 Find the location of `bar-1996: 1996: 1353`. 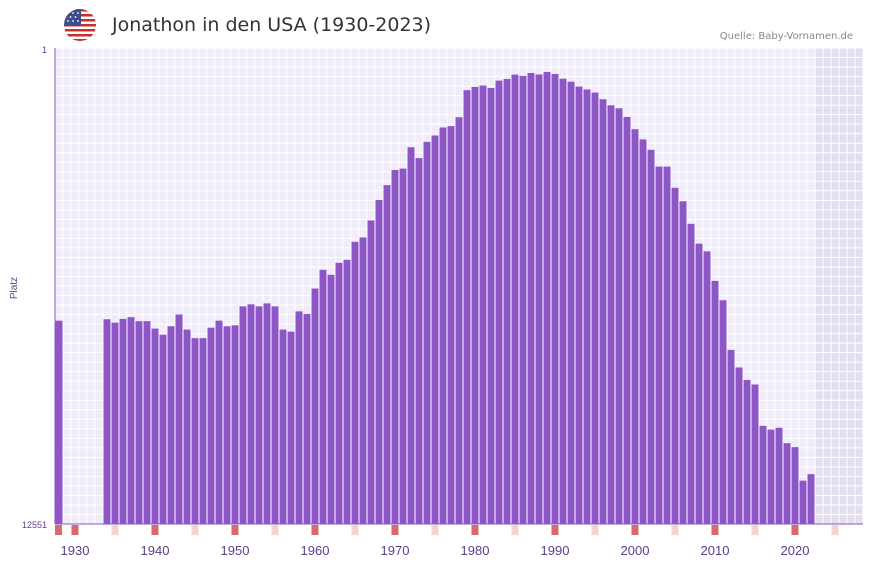

bar-1996: 1996: 1353 is located at coordinates (603, 311).